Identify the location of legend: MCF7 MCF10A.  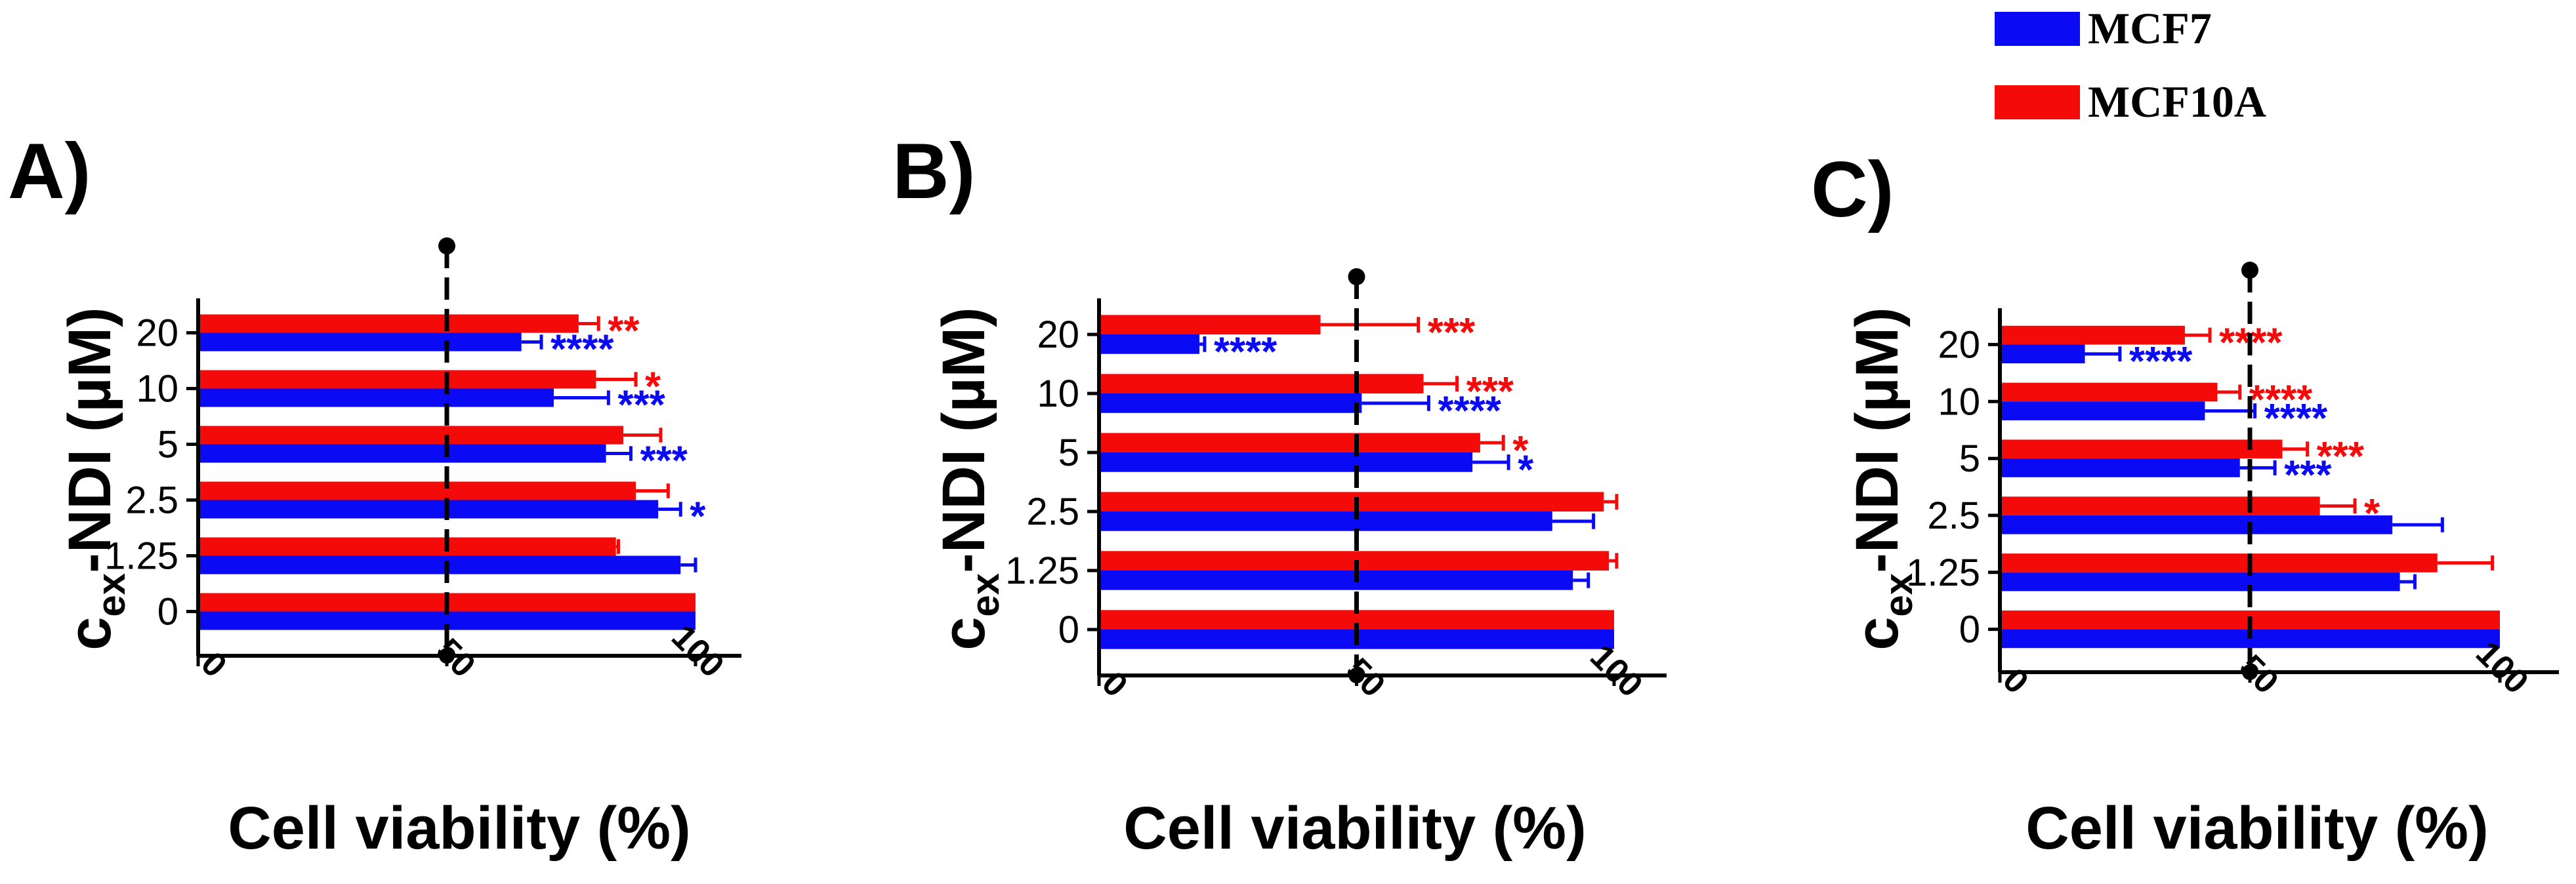
(2130, 65).